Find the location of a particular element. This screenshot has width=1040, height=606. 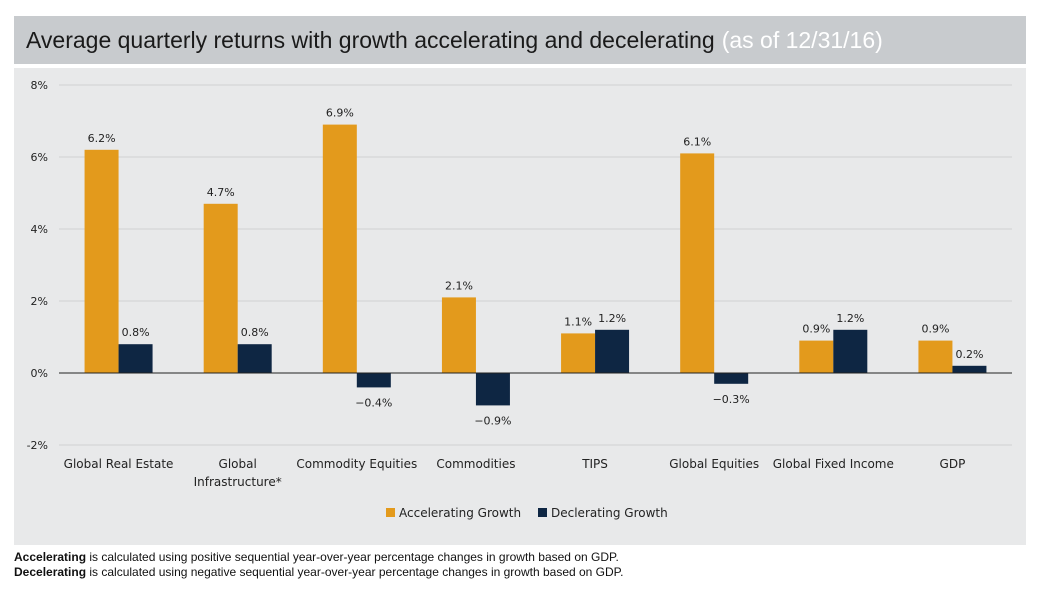

data-label: −0.3% is located at coordinates (731, 399).